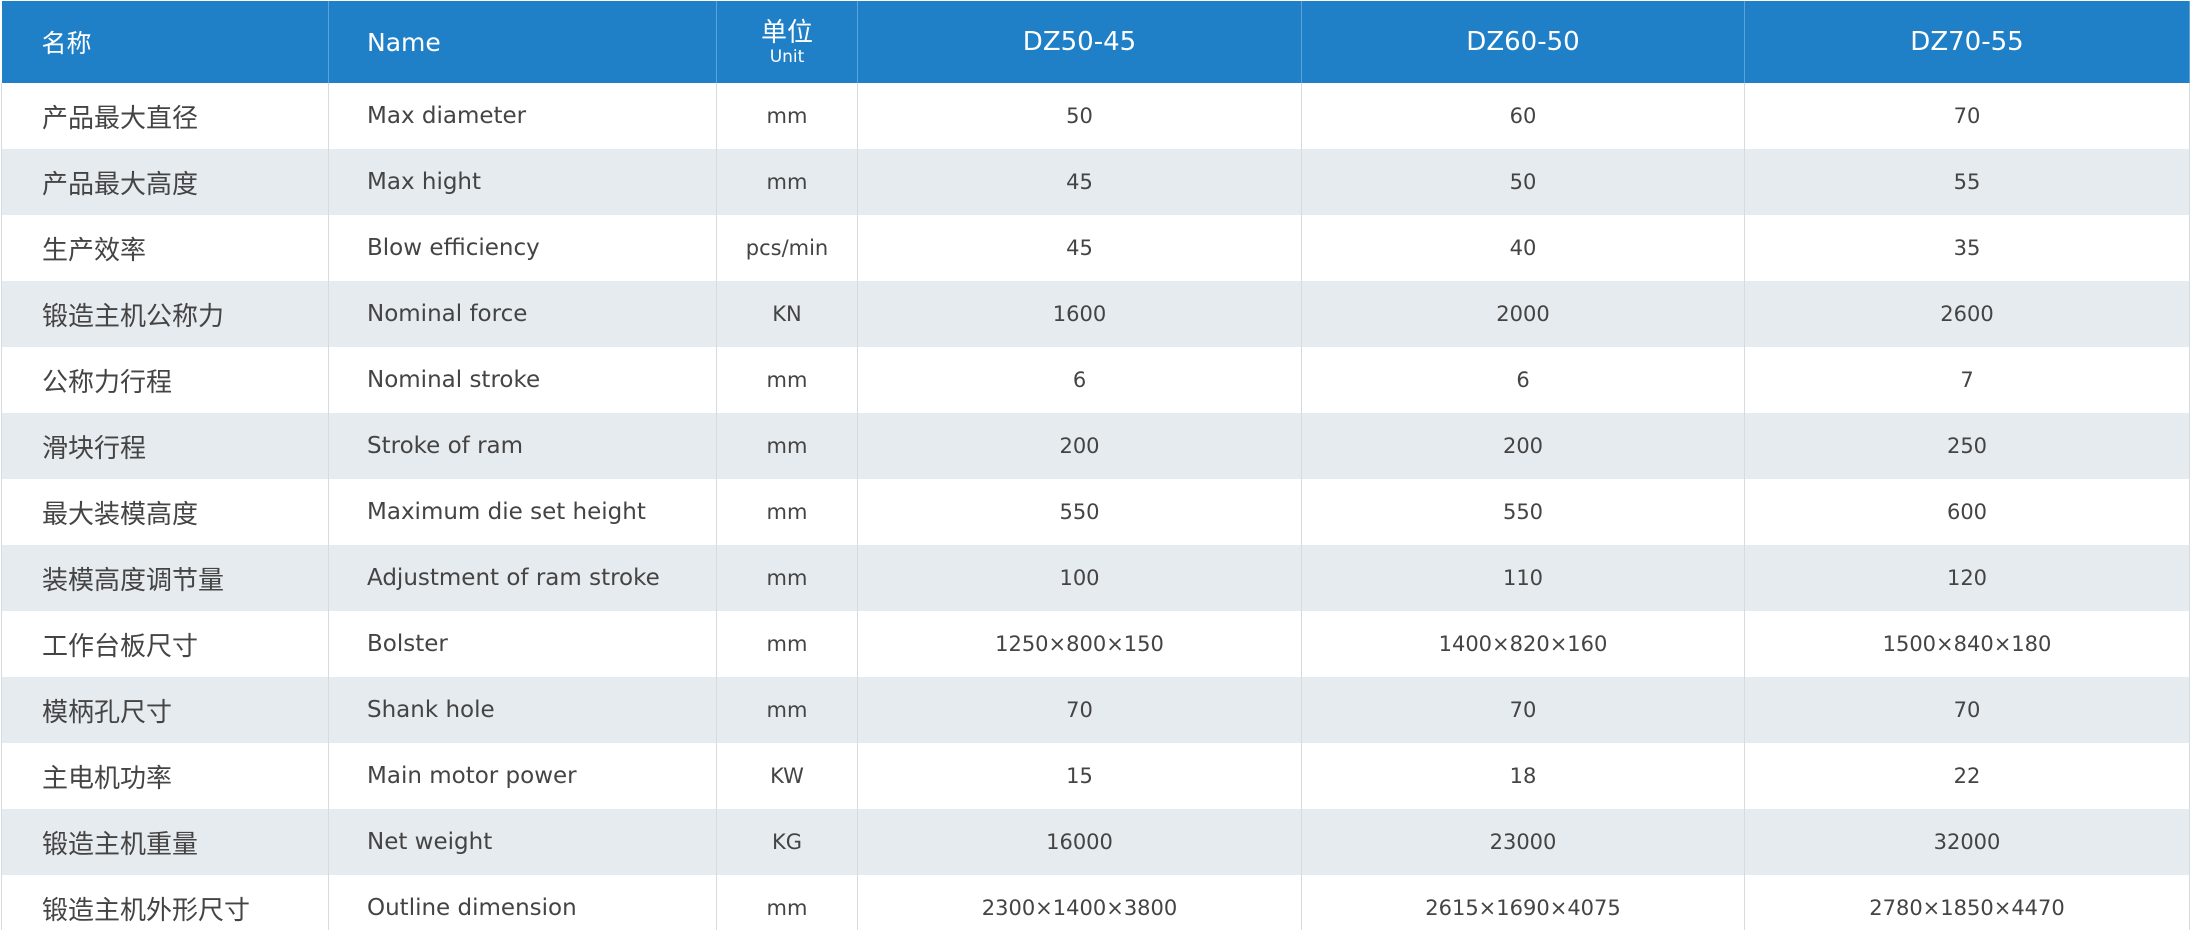 The height and width of the screenshot is (930, 2190). I want to click on table-cell: 22, so click(1967, 776).